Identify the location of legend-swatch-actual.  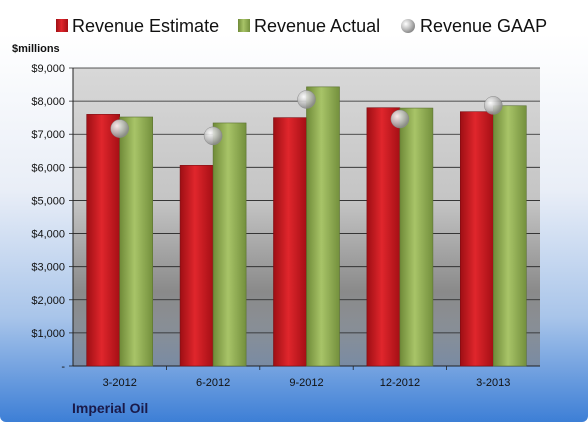
(244, 25).